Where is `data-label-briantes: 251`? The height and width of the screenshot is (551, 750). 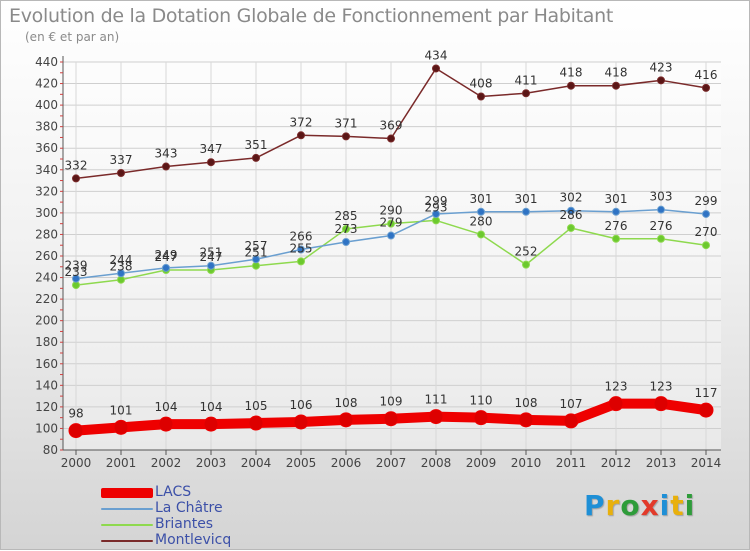 data-label-briantes: 251 is located at coordinates (256, 253).